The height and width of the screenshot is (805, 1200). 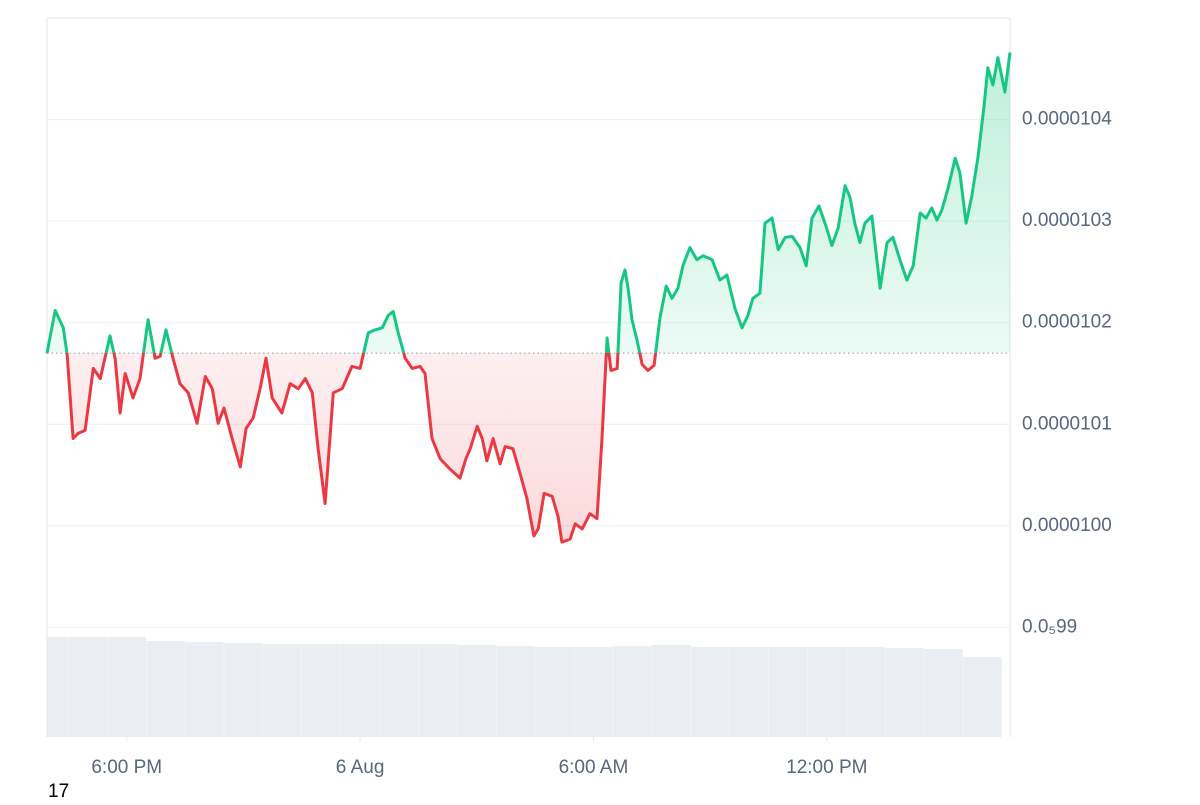 I want to click on y-tick-label: 0.0₅99, so click(x=1049, y=626).